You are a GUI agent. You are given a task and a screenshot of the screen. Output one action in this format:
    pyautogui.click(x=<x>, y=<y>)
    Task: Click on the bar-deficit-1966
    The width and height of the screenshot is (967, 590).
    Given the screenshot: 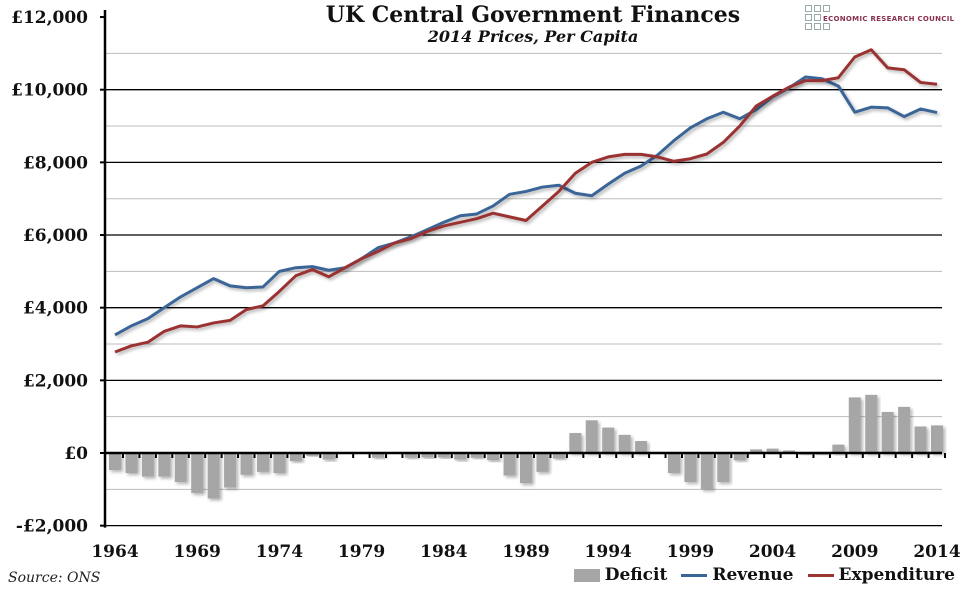 What is the action you would take?
    pyautogui.click(x=147, y=465)
    